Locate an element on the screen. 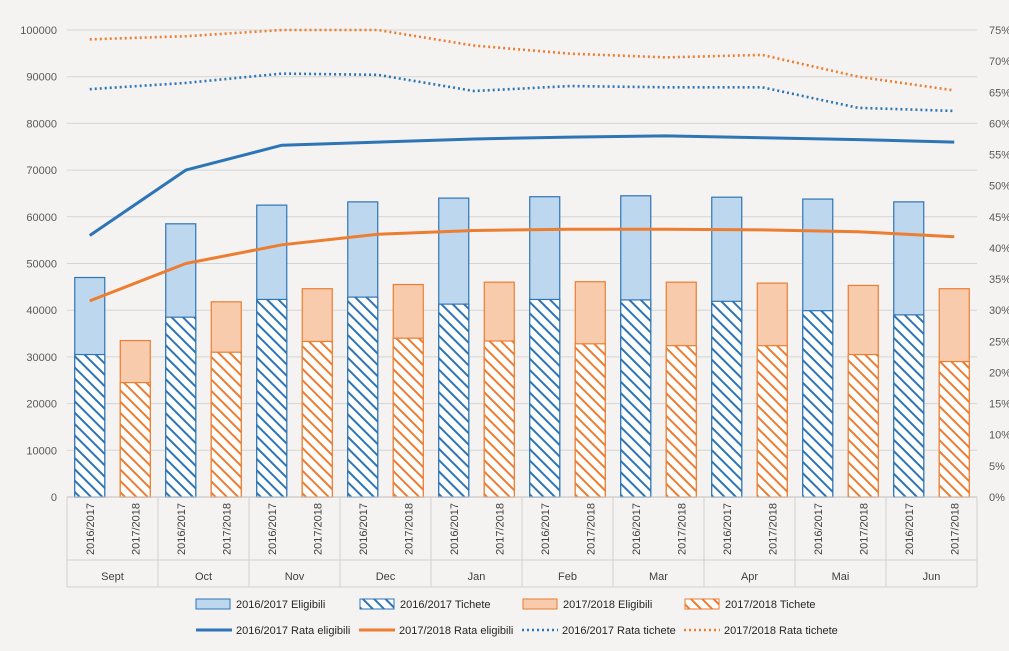  y2-tick-label: 60% is located at coordinates (999, 124).